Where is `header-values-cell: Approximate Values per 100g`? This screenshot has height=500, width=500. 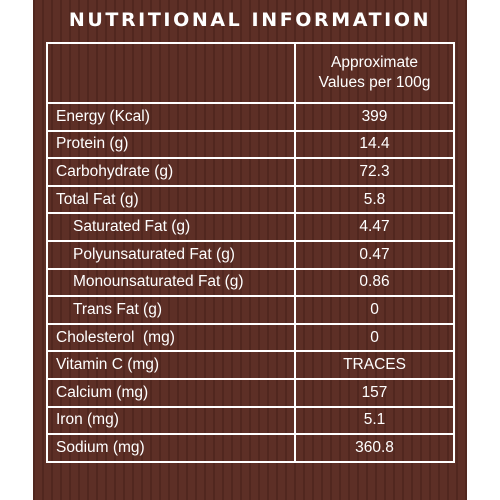
header-values-cell: Approximate Values per 100g is located at coordinates (374, 73).